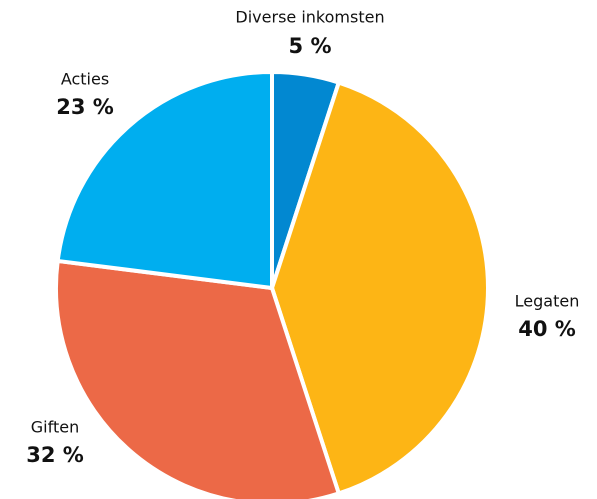 The image size is (597, 499). I want to click on slice-label: Acties, so click(85, 79).